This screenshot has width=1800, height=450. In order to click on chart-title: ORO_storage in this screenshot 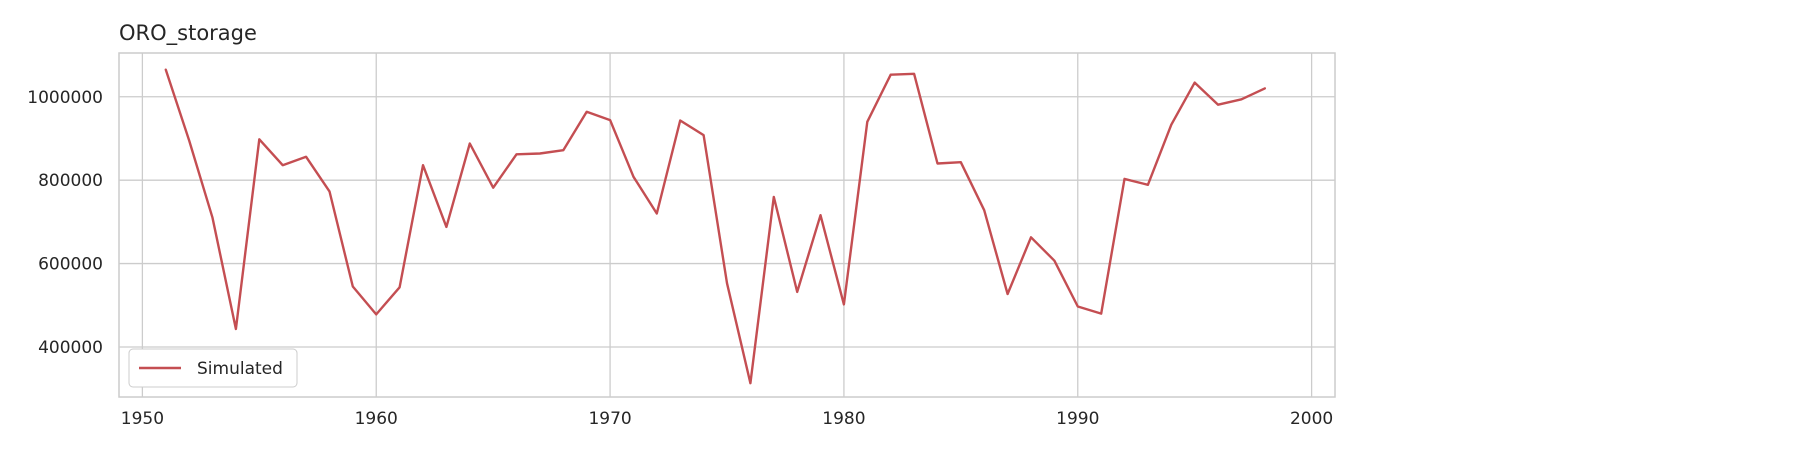, I will do `click(188, 33)`.